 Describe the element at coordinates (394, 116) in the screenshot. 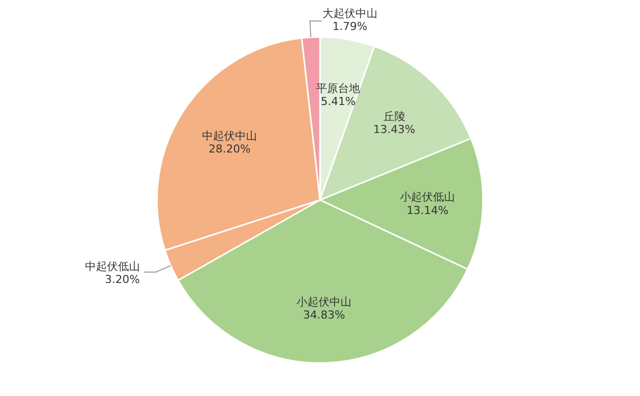

I see `slice-label: 丘陵` at that location.